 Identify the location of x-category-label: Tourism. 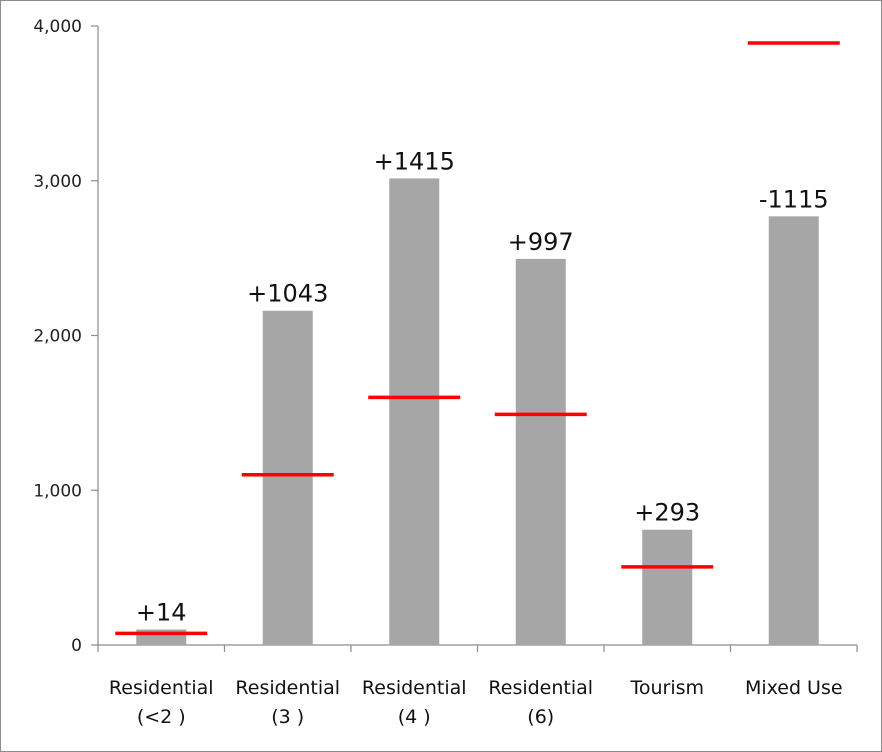
(666, 688).